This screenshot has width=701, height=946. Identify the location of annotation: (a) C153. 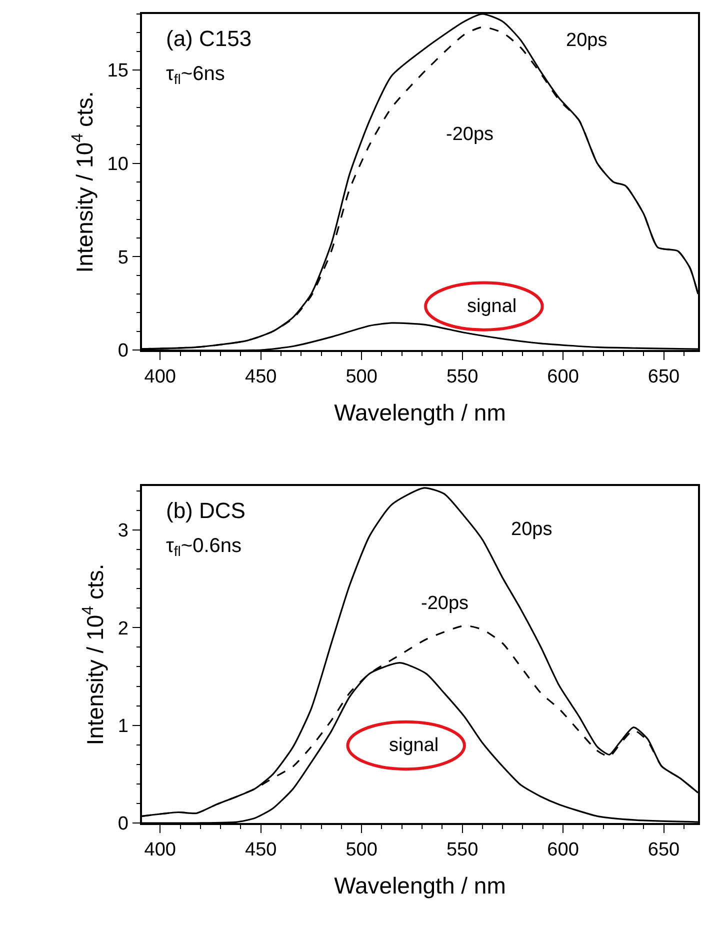
(209, 38).